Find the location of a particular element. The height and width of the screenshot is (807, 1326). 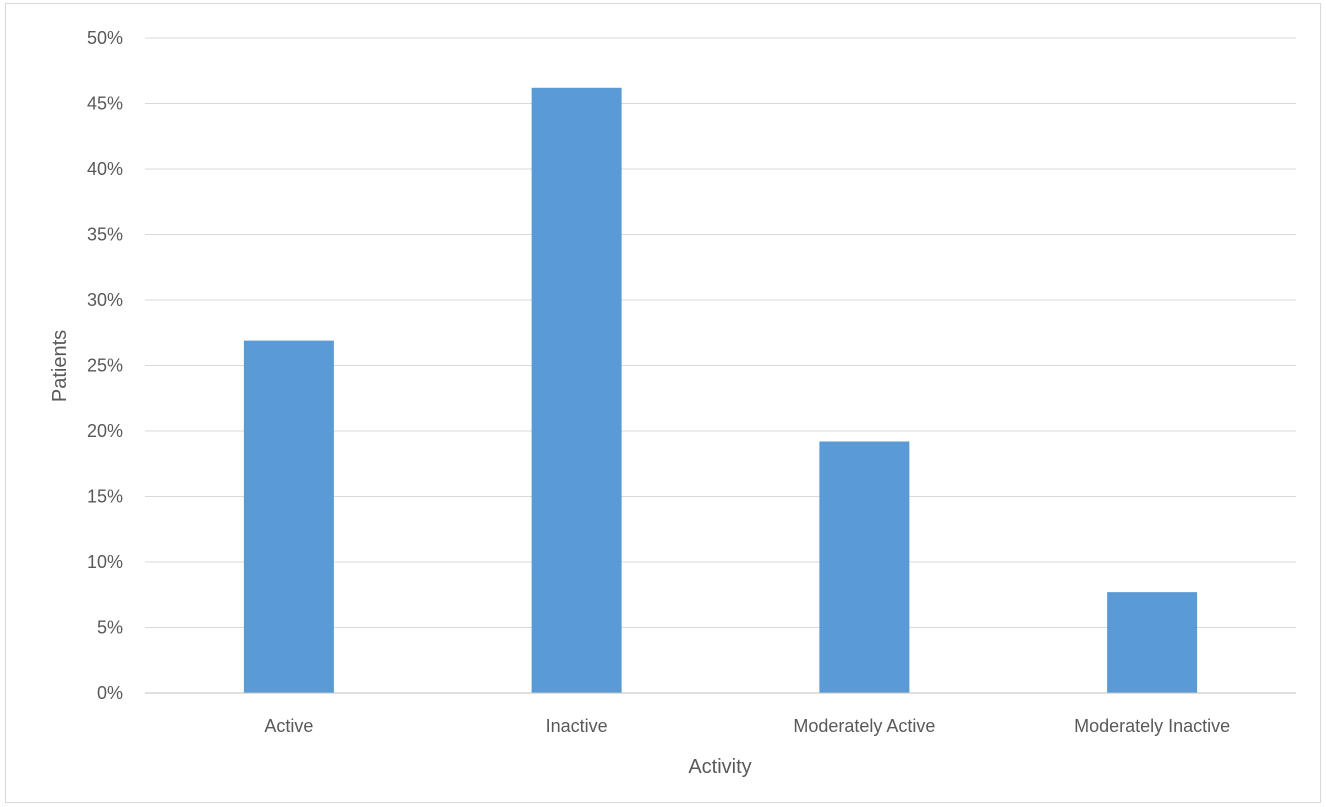

x-axis-title: Activity is located at coordinates (719, 767).